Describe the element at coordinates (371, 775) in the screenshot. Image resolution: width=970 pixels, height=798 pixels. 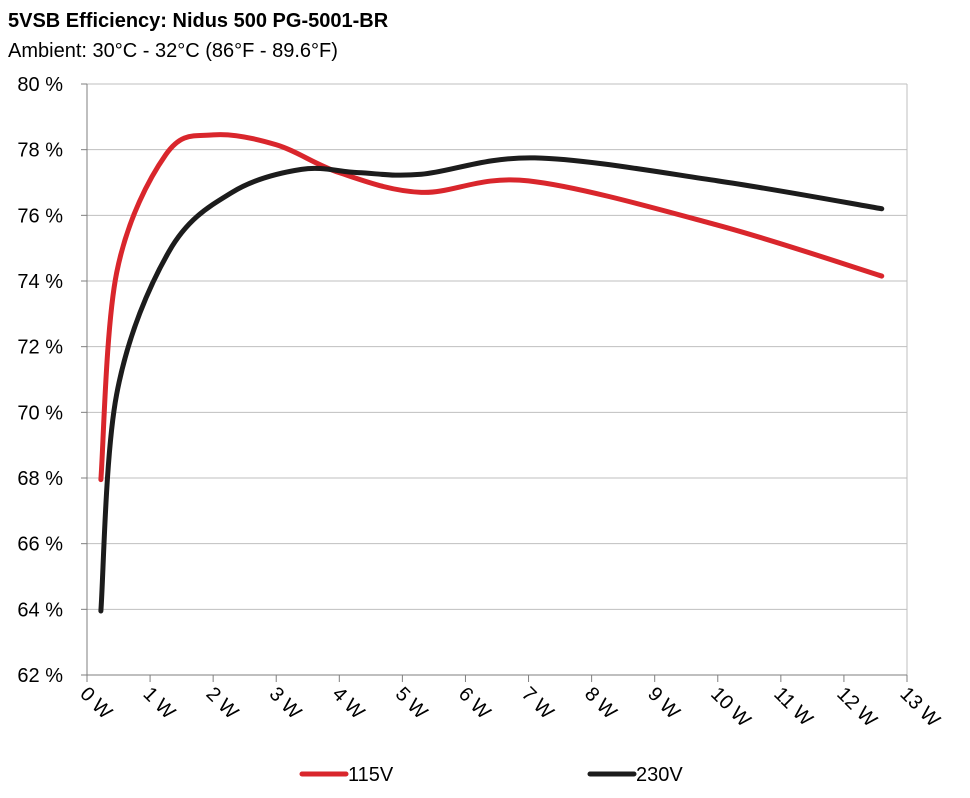
I see `legend-item-115v-label: 115V` at that location.